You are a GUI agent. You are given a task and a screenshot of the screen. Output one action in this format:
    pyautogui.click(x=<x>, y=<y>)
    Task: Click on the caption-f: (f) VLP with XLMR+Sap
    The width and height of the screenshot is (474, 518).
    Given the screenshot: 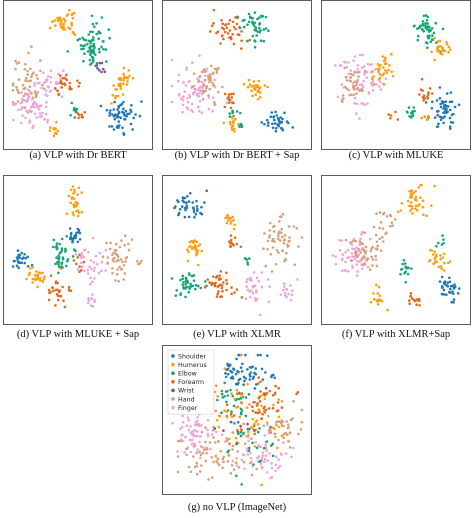 What is the action you would take?
    pyautogui.click(x=396, y=334)
    